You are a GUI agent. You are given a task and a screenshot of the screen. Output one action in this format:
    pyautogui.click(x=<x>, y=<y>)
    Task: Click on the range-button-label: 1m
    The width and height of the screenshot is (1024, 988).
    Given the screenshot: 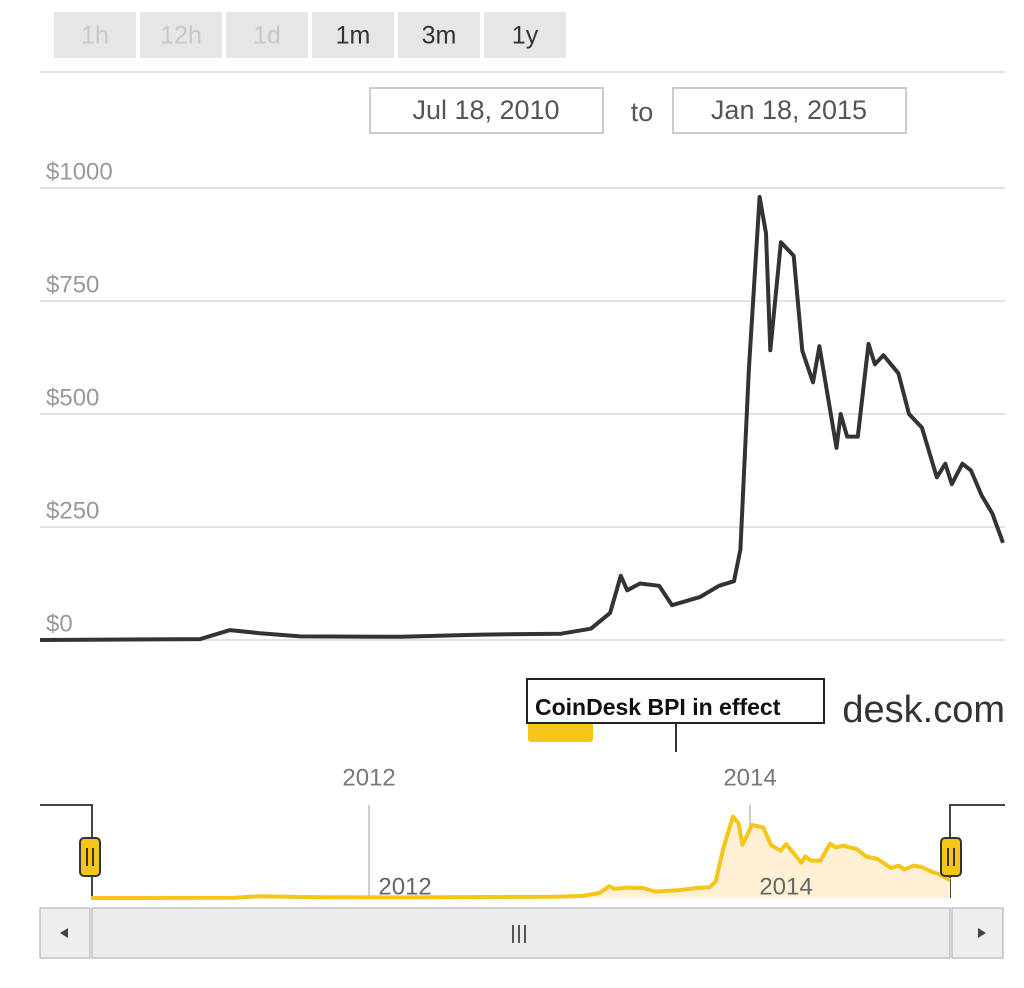 What is the action you would take?
    pyautogui.click(x=353, y=36)
    